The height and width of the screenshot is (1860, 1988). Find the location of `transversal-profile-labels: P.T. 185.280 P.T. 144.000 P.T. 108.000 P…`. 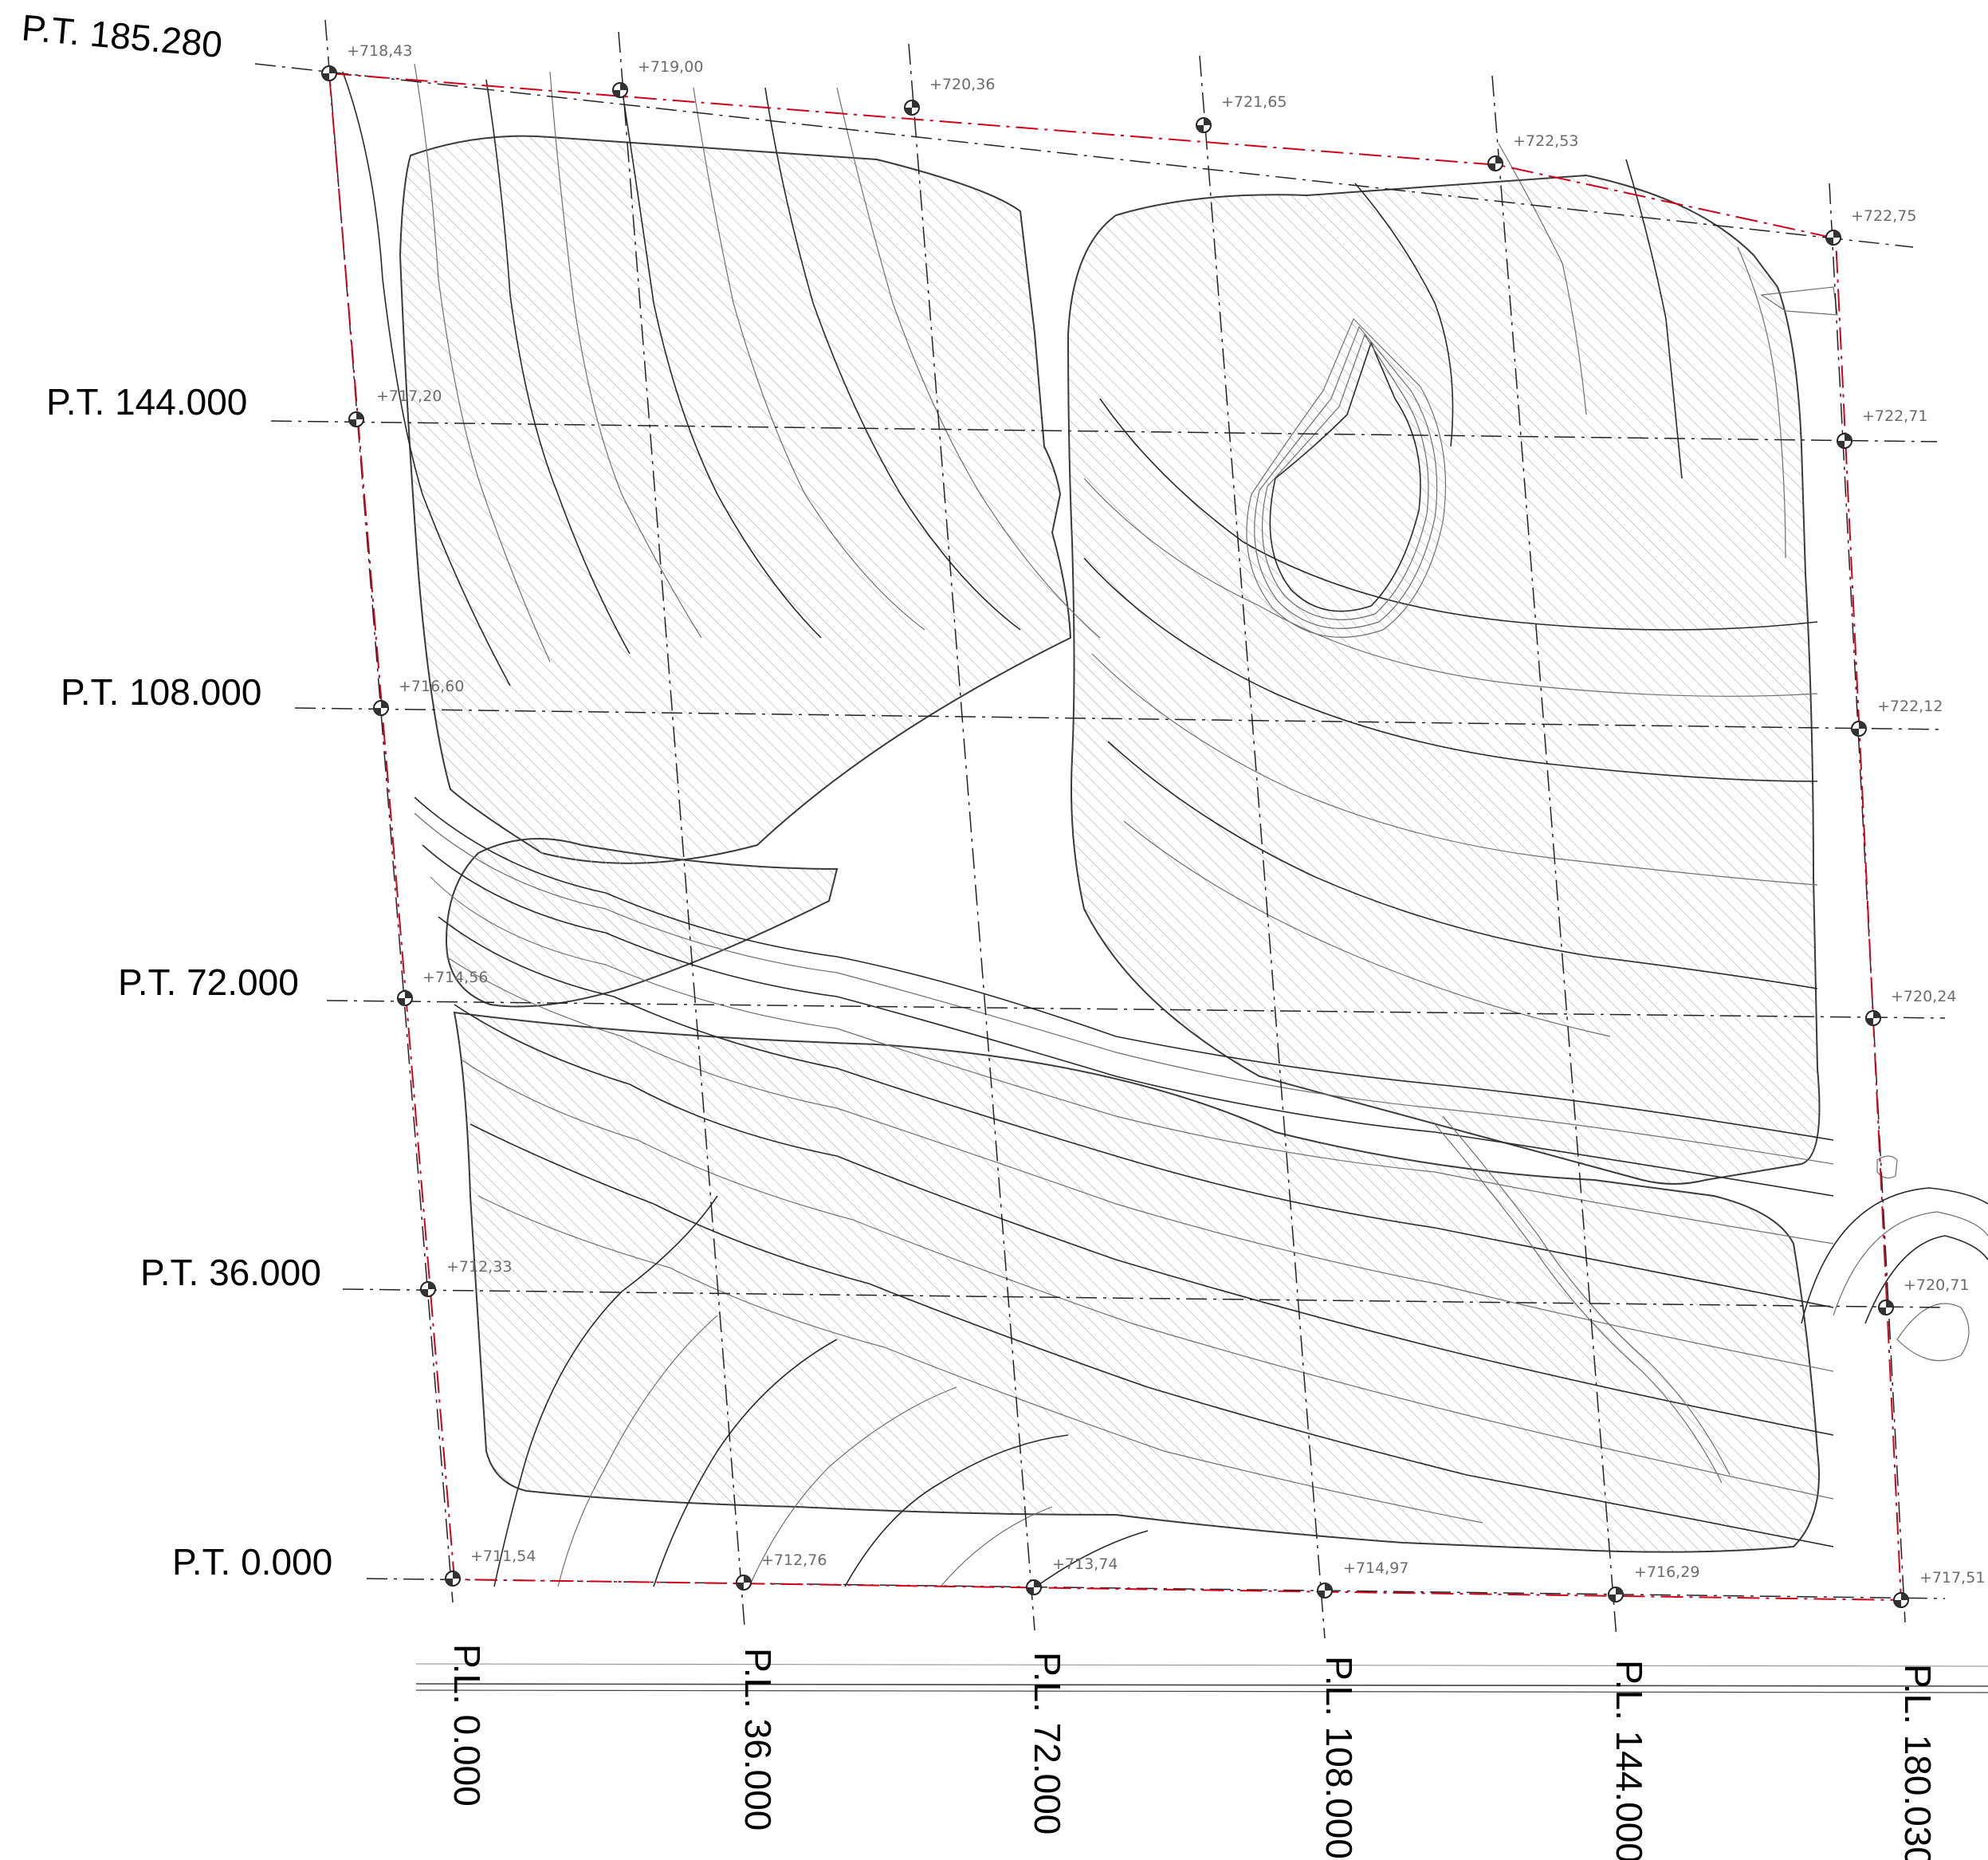

transversal-profile-labels: P.T. 185.280 P.T. 144.000 P.T. 108.000 P… is located at coordinates (176, 795).